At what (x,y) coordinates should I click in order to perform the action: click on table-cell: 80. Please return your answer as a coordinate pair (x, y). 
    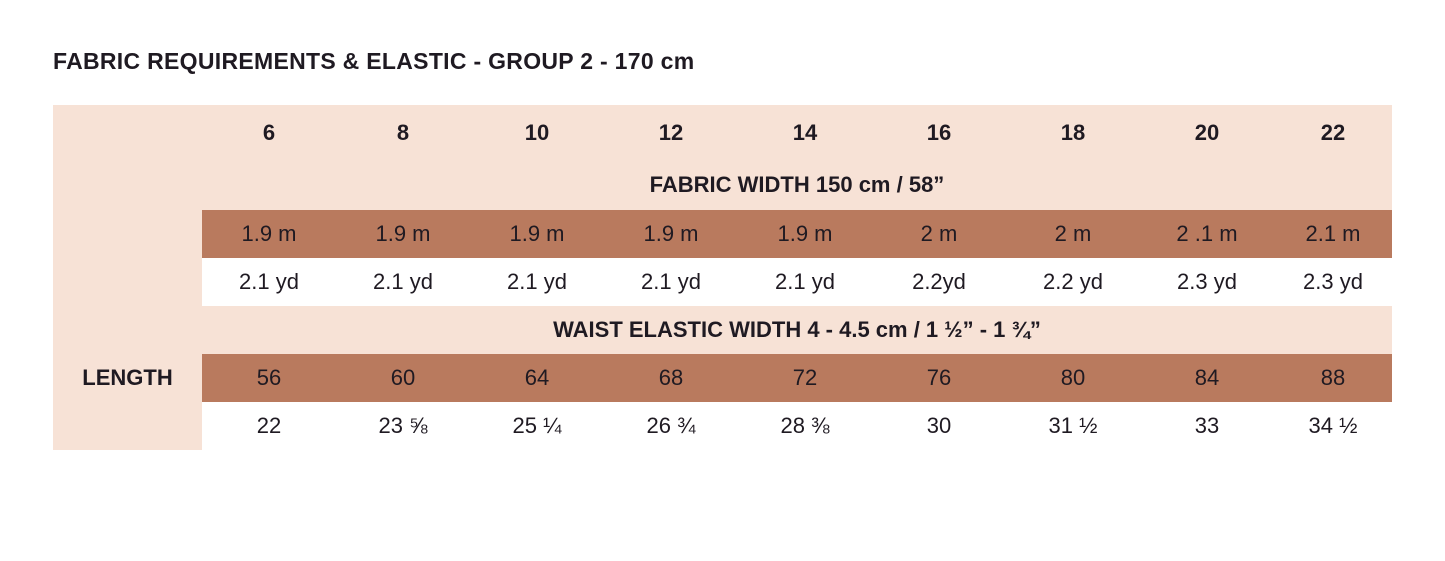
    Looking at the image, I should click on (1073, 377).